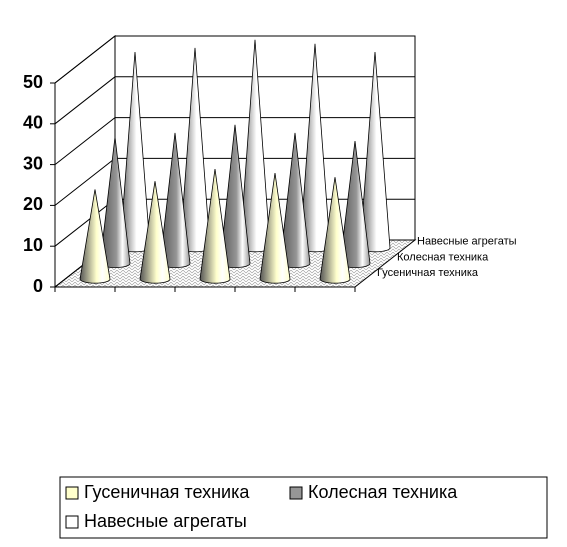 This screenshot has height=547, width=567. What do you see at coordinates (428, 273) in the screenshot?
I see `series-axis-label: Гусеничная техника` at bounding box center [428, 273].